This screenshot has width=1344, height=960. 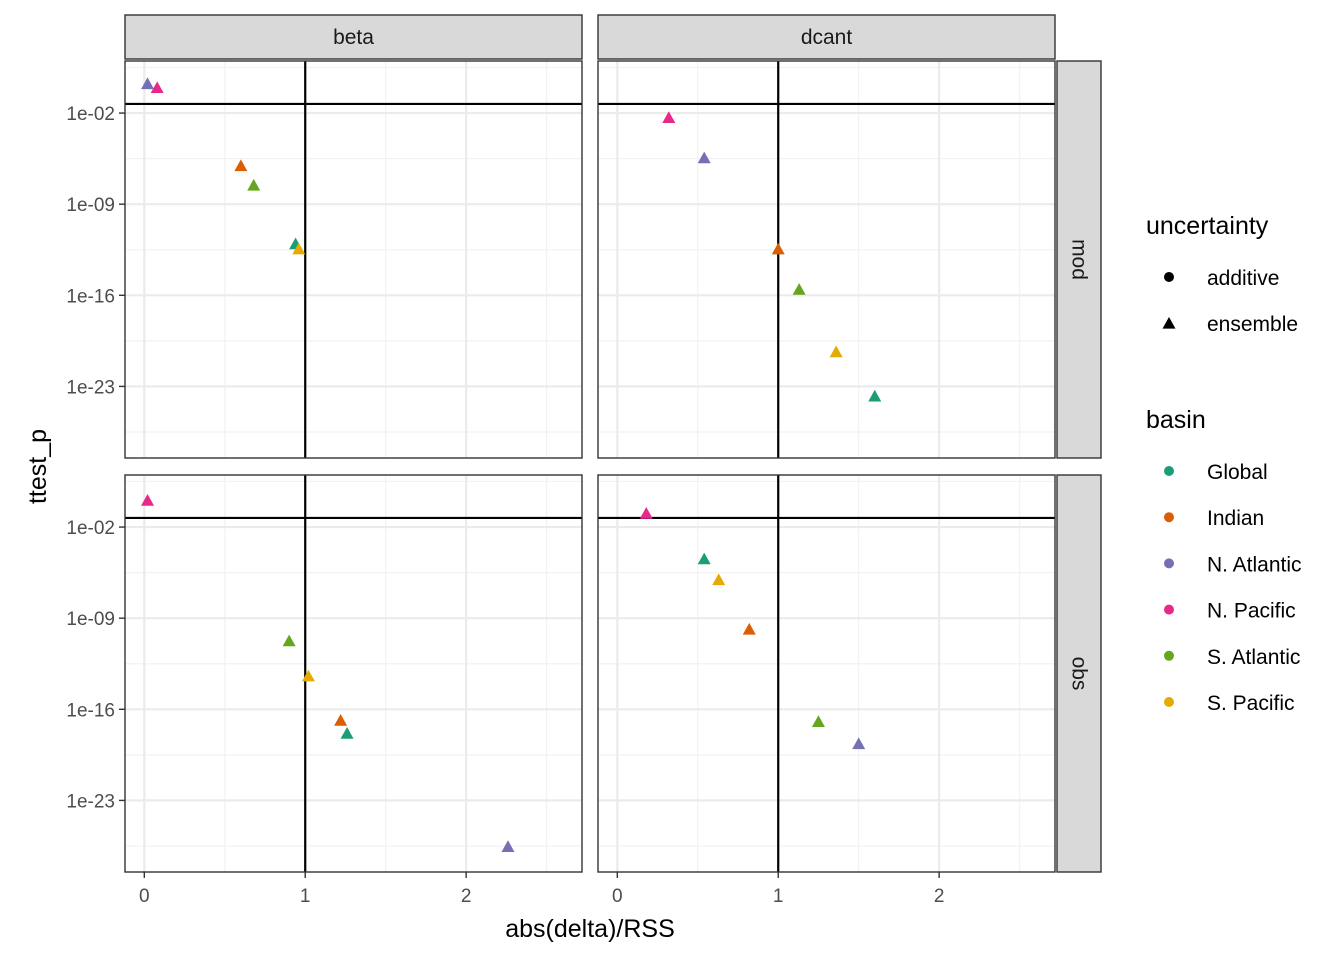 What do you see at coordinates (1251, 703) in the screenshot?
I see `legend-label: S. Pacific` at bounding box center [1251, 703].